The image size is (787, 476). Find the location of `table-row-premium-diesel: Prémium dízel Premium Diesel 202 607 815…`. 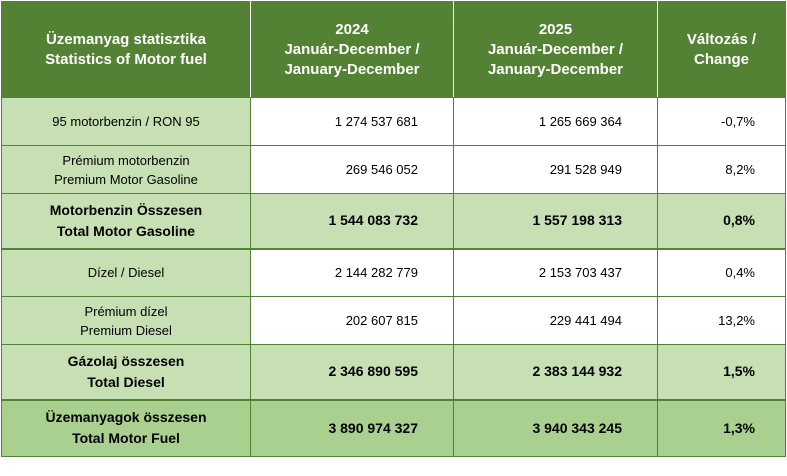

table-row-premium-diesel: Prémium dízel Premium Diesel 202 607 815… is located at coordinates (393, 320).